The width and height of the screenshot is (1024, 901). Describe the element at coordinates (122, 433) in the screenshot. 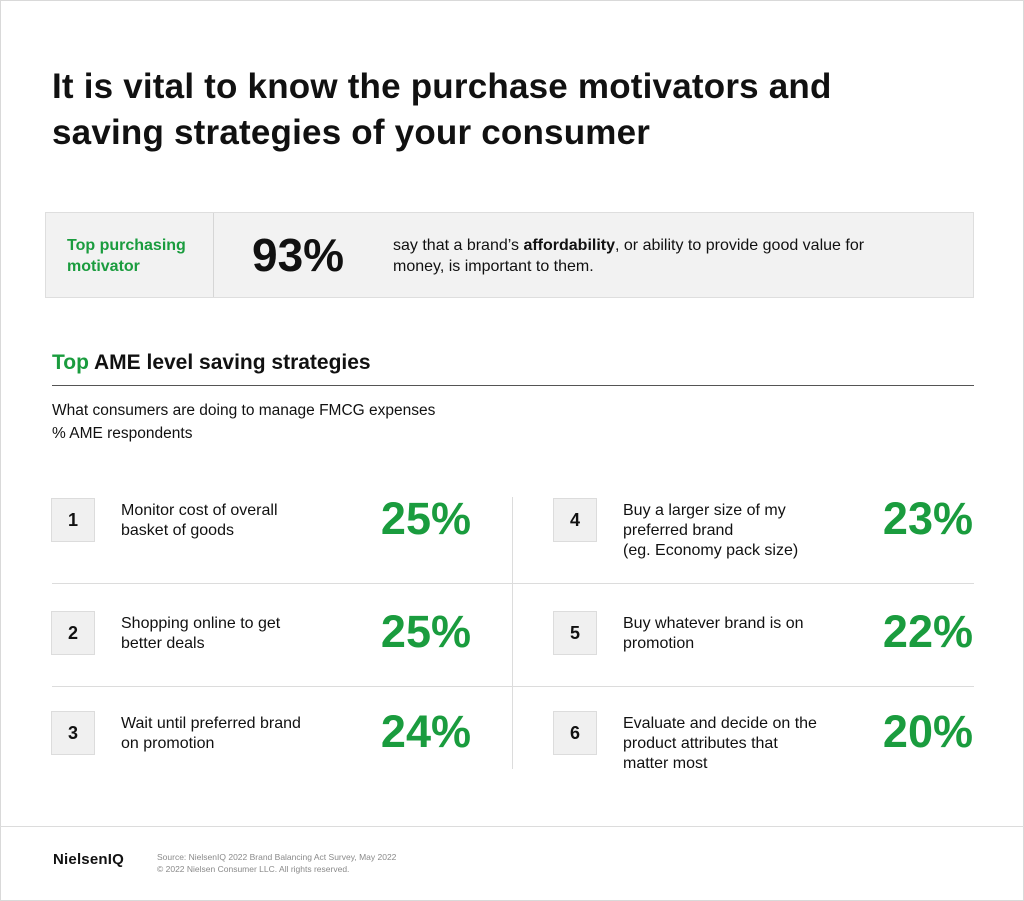

I see `subtitle-line-2: % AME respondents` at that location.